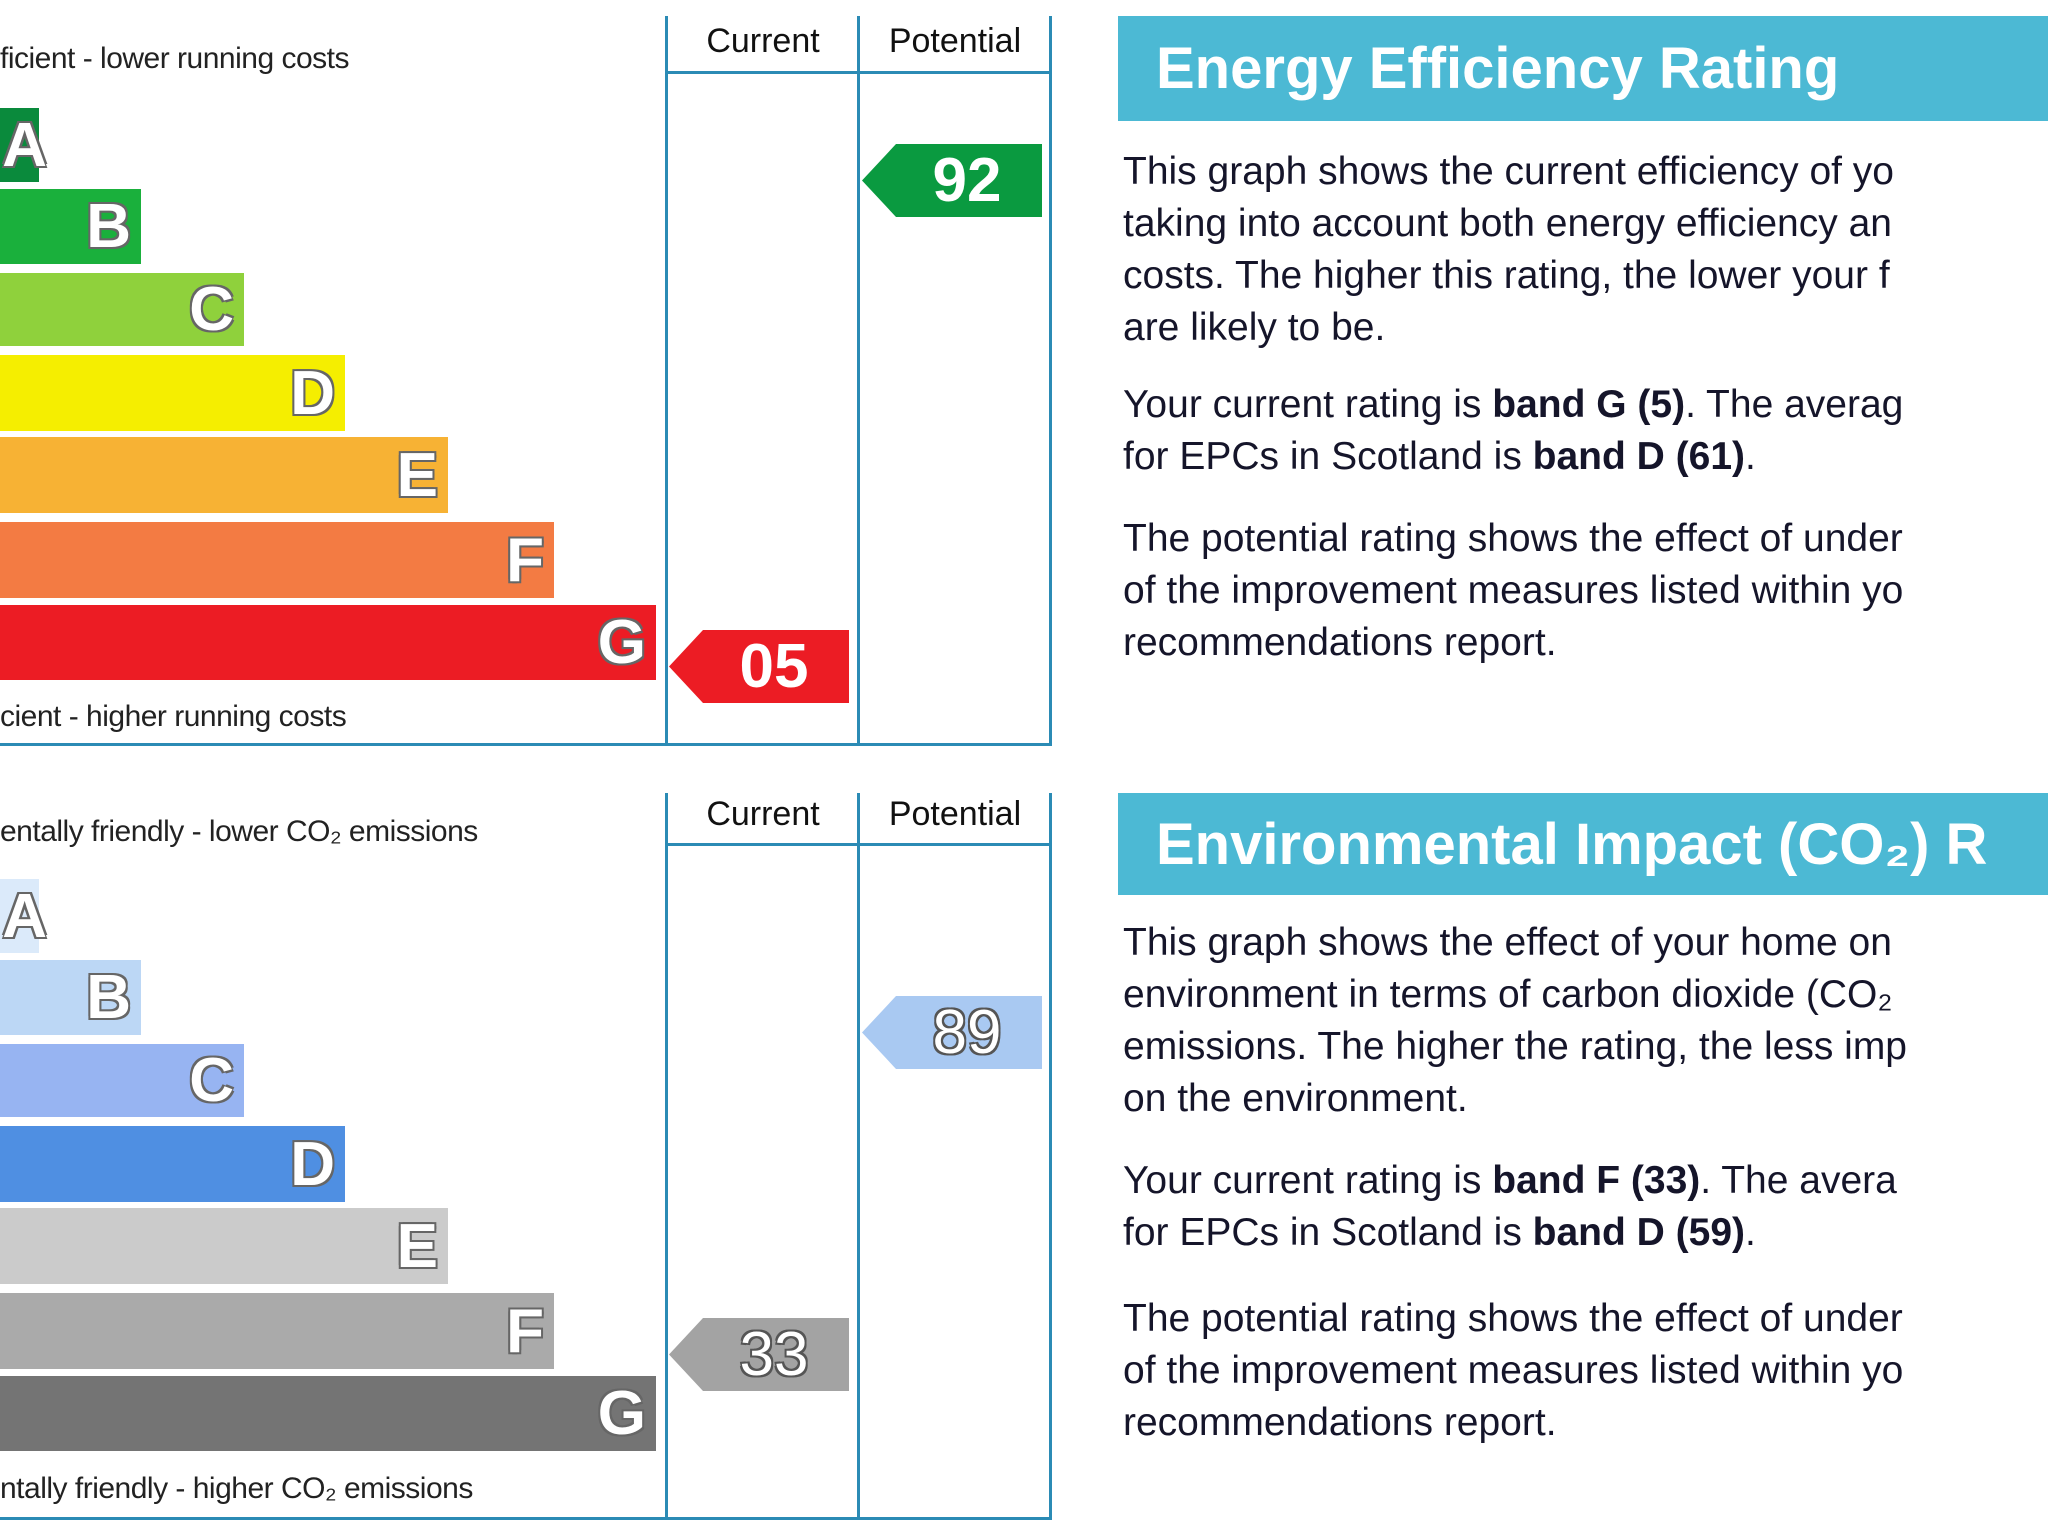 The image size is (2048, 1536). I want to click on energy-efficiency-heading: Energy Efficiency Rating, so click(1583, 68).